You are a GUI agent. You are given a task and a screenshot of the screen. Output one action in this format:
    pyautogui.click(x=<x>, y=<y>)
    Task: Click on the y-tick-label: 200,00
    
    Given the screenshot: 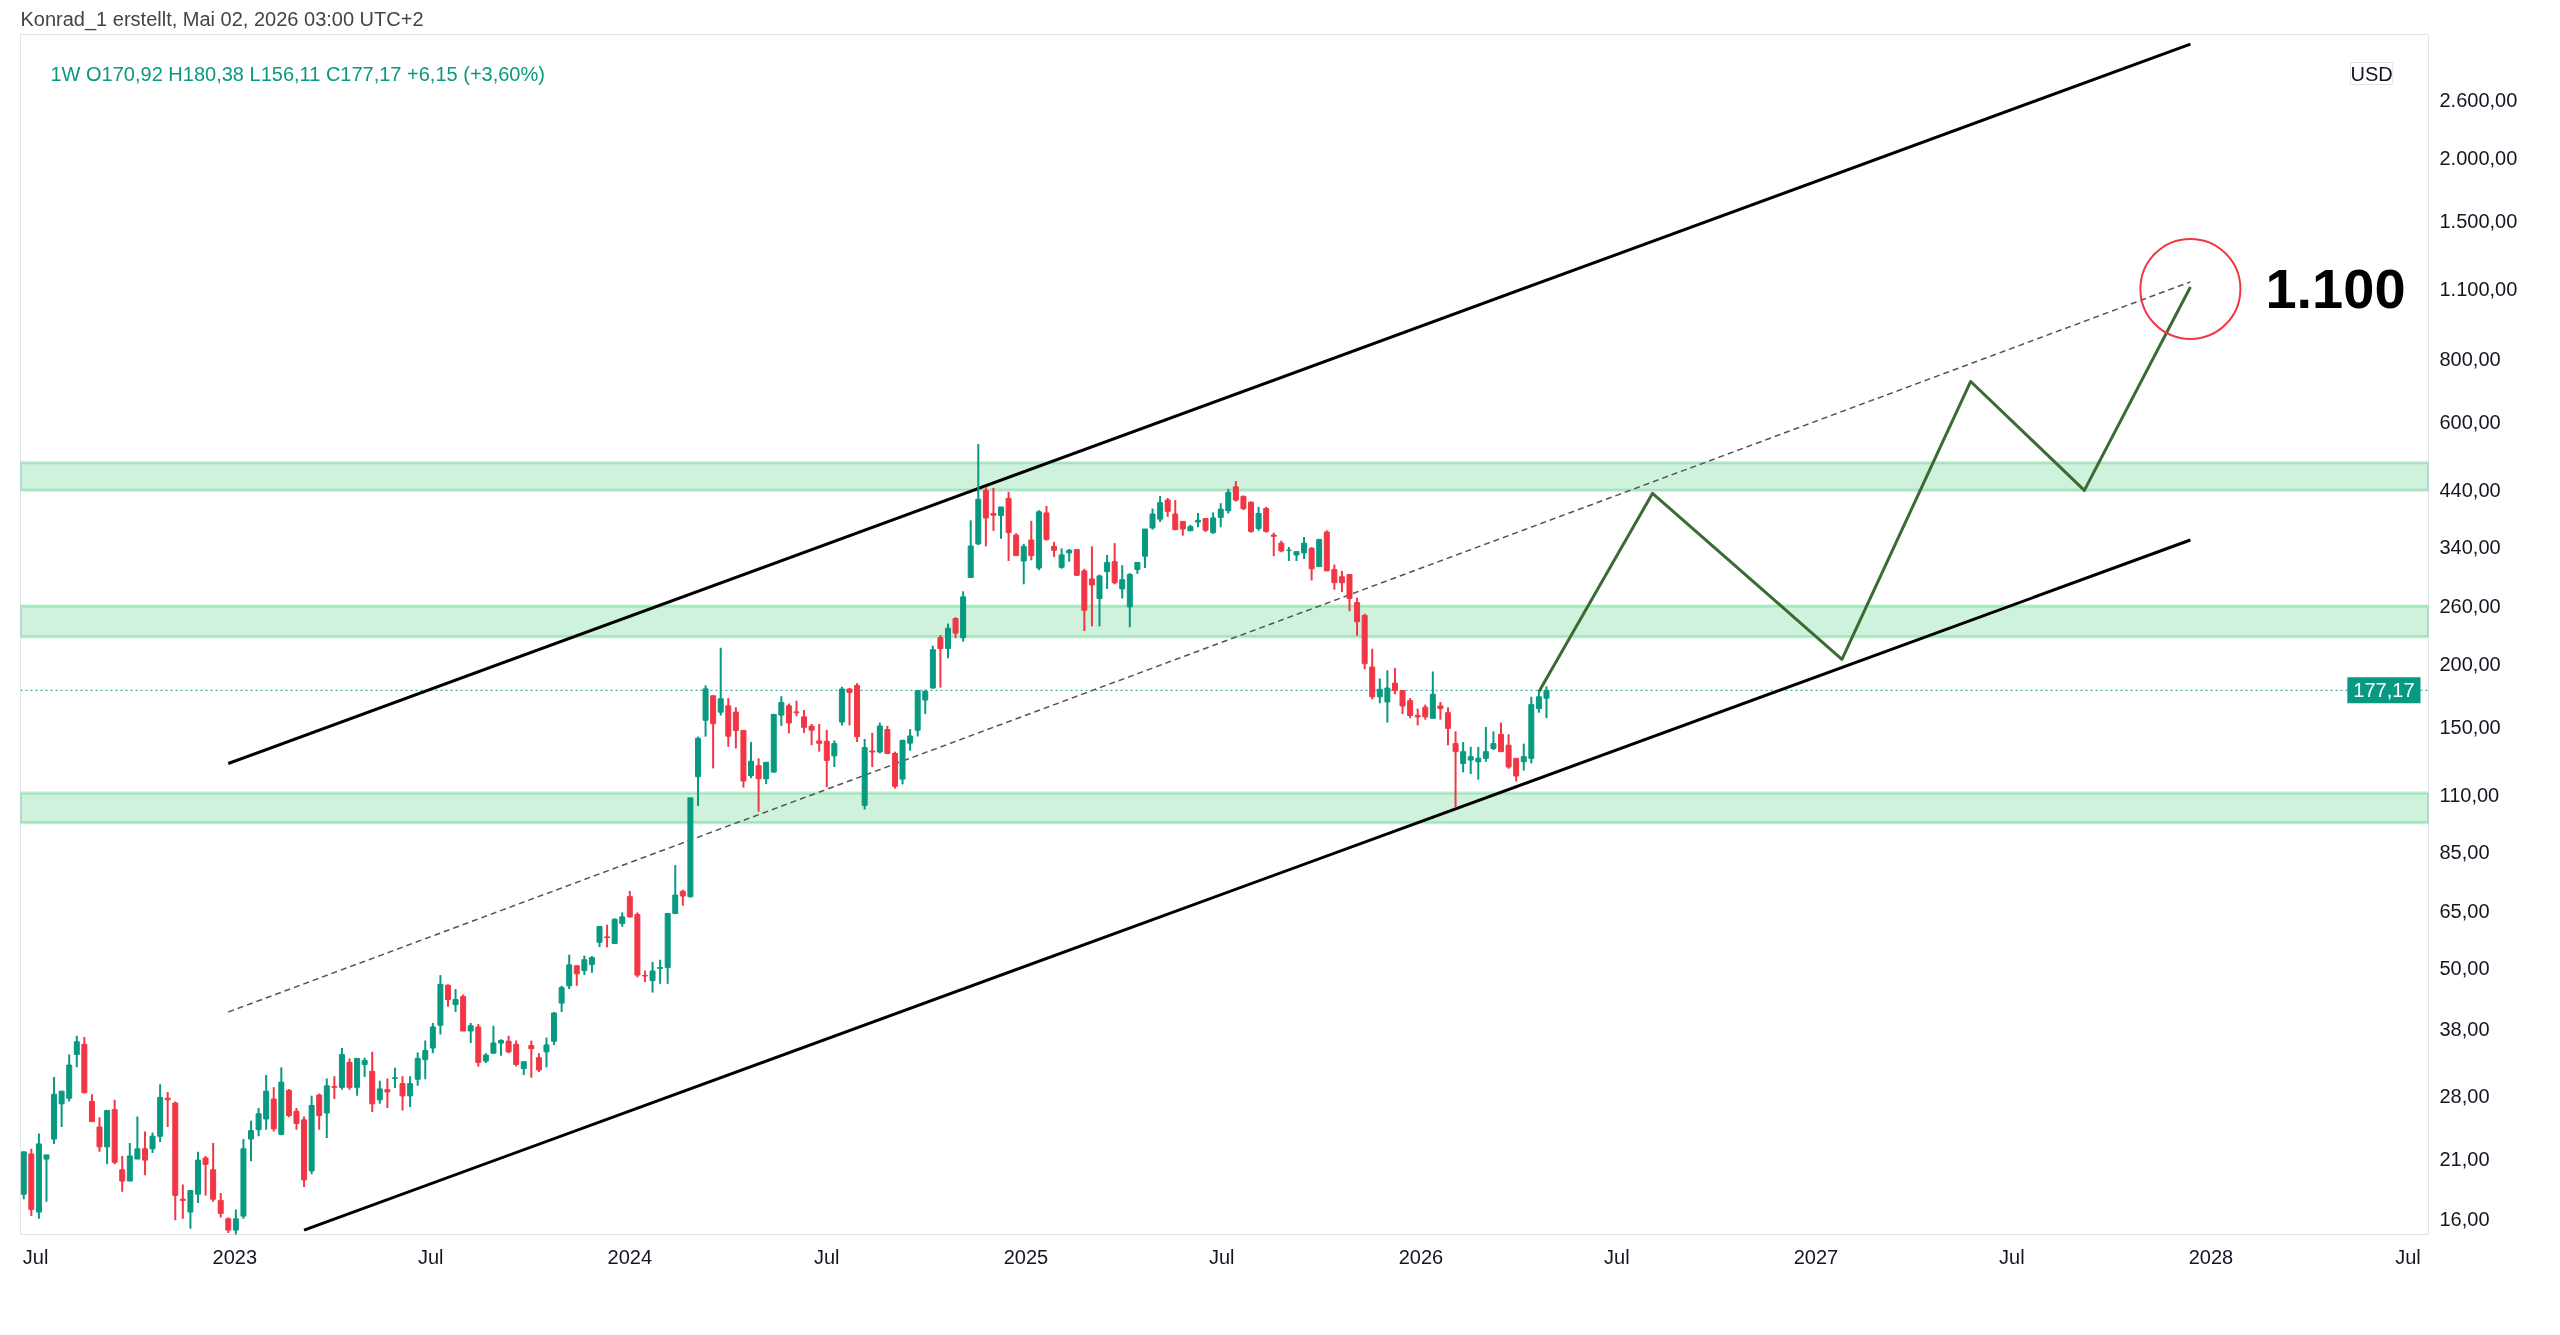 What is the action you would take?
    pyautogui.click(x=2470, y=663)
    